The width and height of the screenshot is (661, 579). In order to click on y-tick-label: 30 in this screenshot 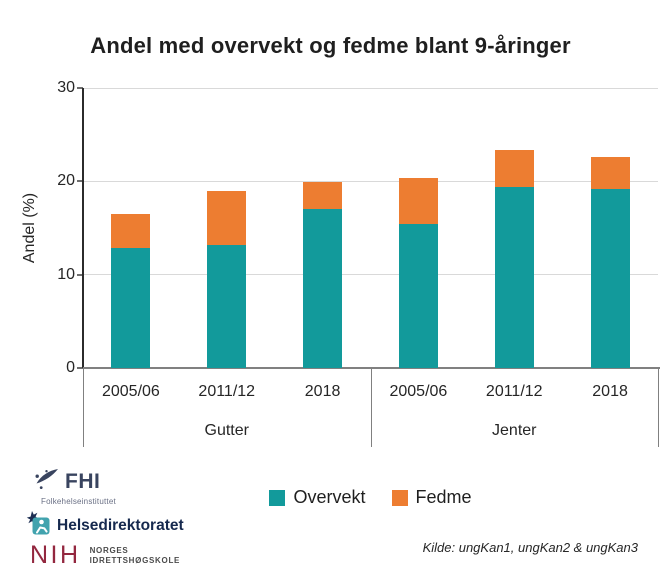, I will do `click(66, 87)`.